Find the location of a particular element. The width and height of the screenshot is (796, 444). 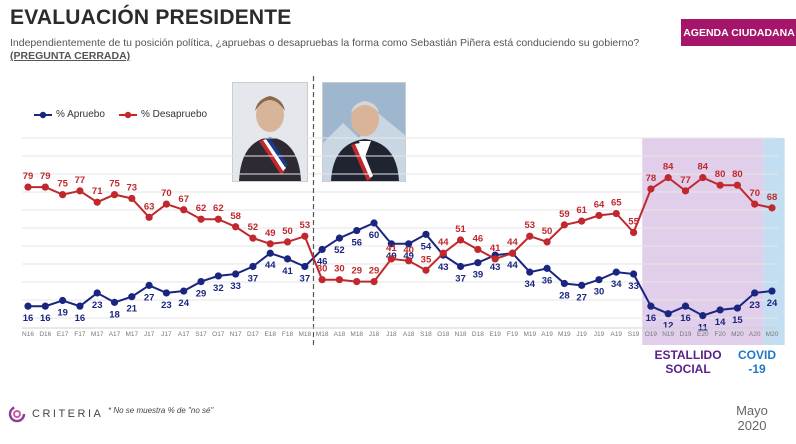

band-covid is located at coordinates (774, 241).